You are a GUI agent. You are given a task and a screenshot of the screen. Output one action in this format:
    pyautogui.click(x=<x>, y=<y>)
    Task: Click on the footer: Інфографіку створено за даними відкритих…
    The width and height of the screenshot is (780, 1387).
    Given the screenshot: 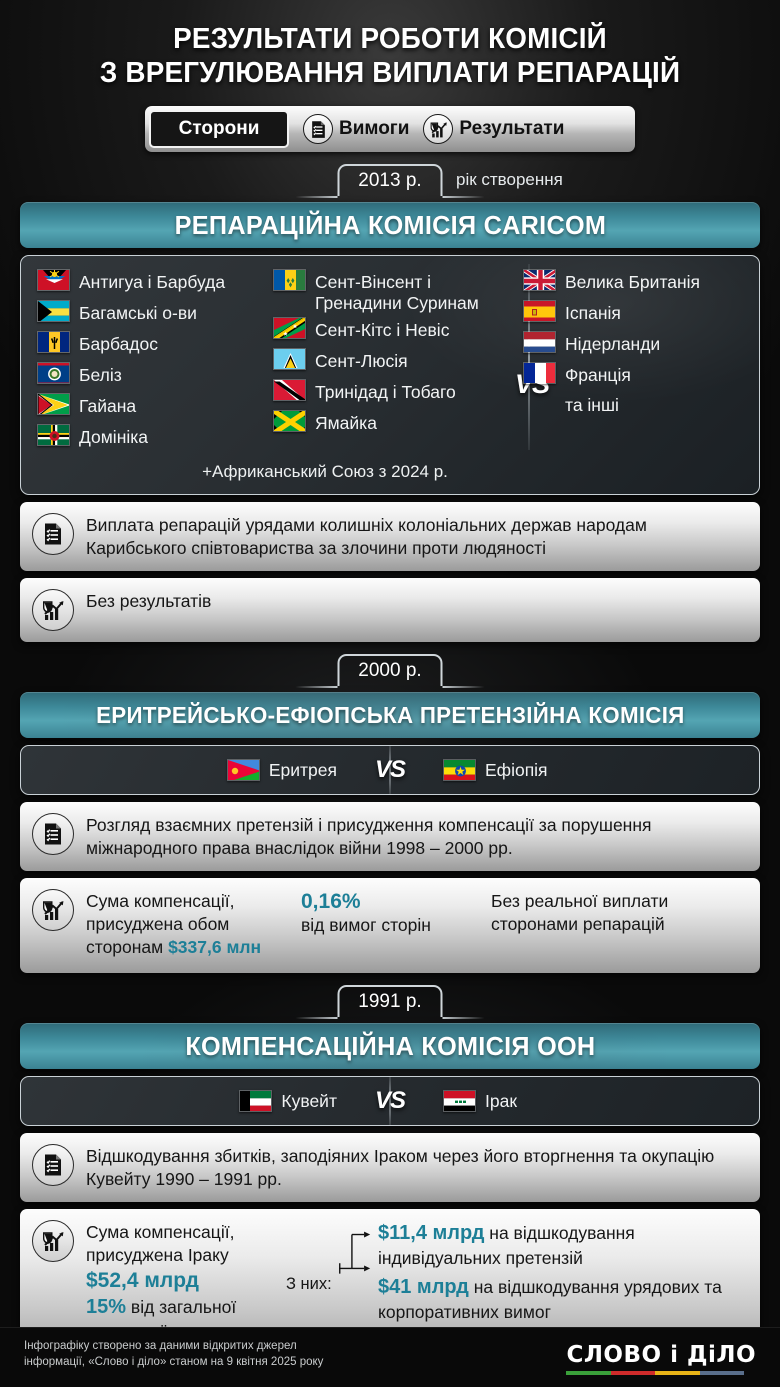 What is the action you would take?
    pyautogui.click(x=390, y=1357)
    